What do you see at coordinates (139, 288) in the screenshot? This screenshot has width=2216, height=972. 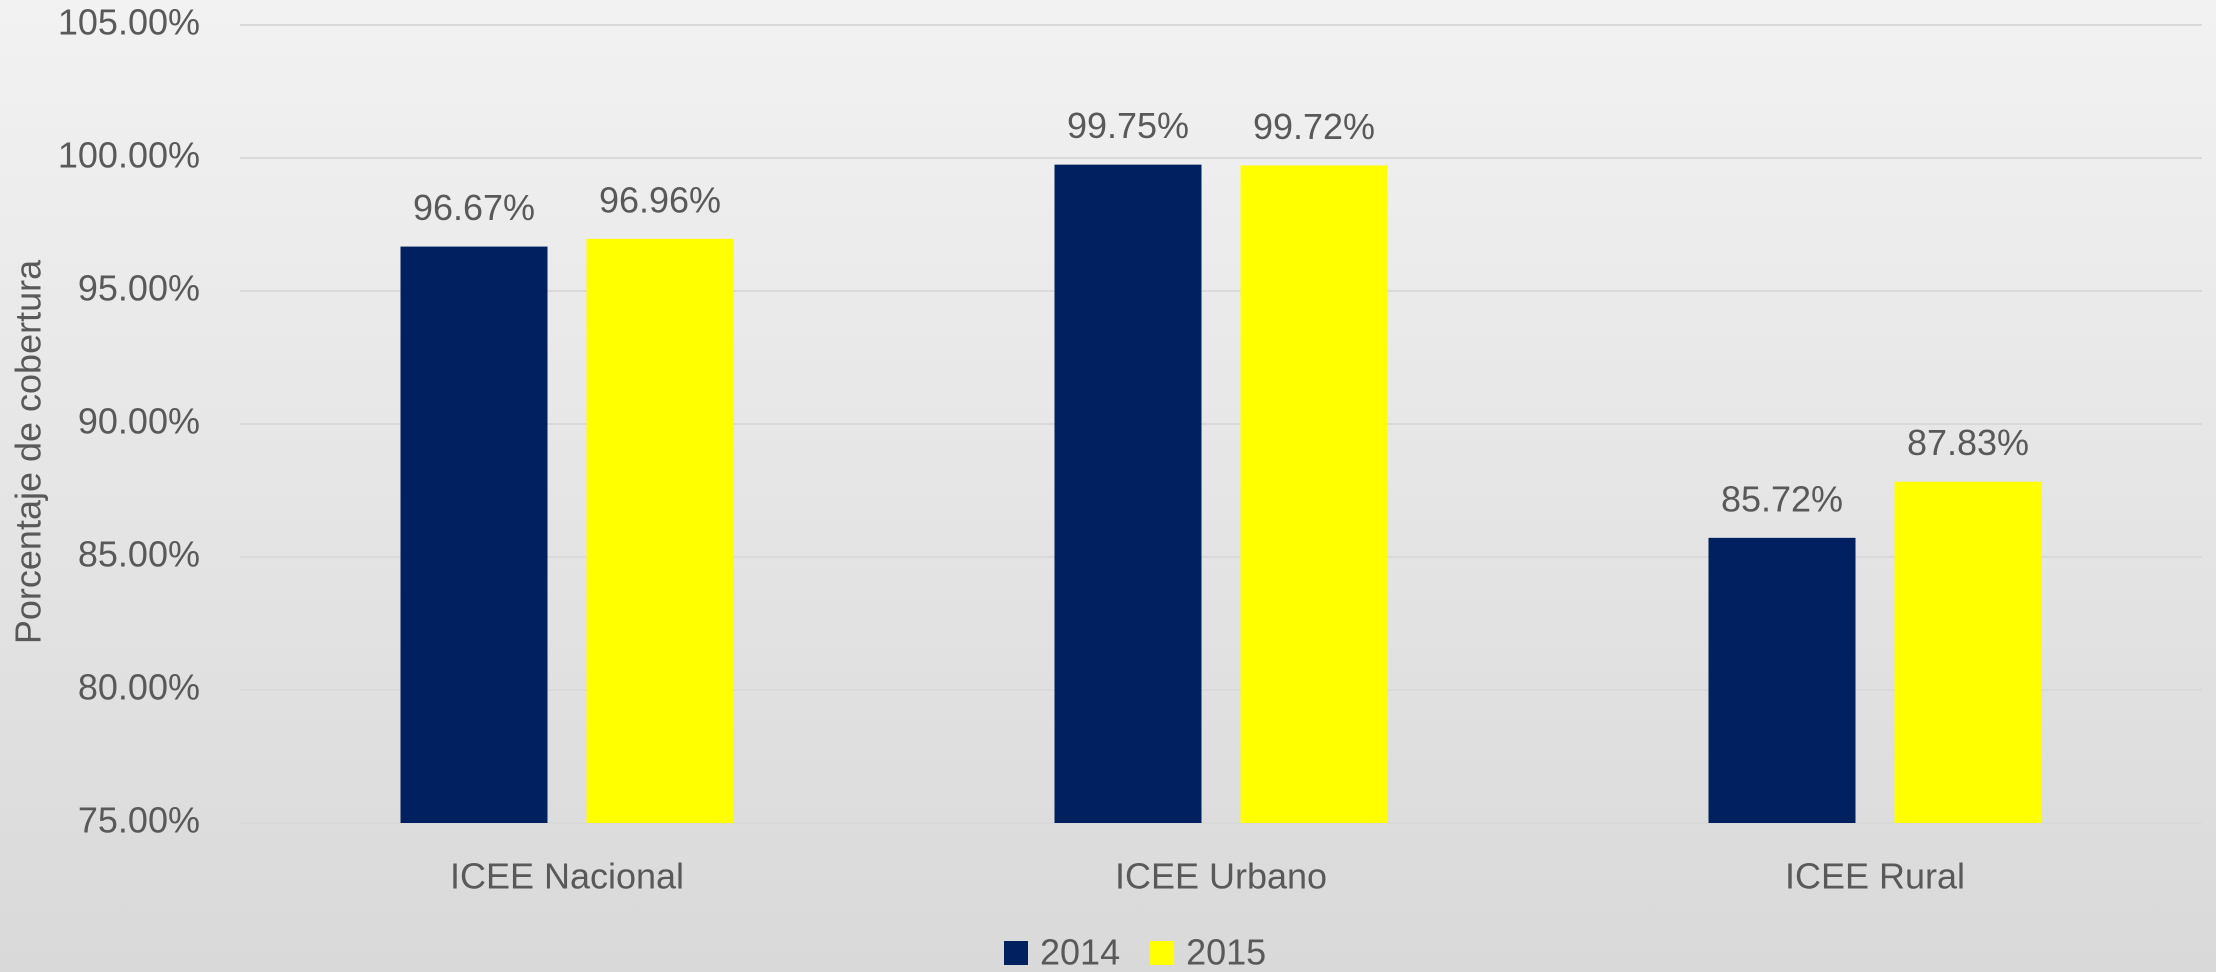 I see `y-tick-label: 95.00%` at bounding box center [139, 288].